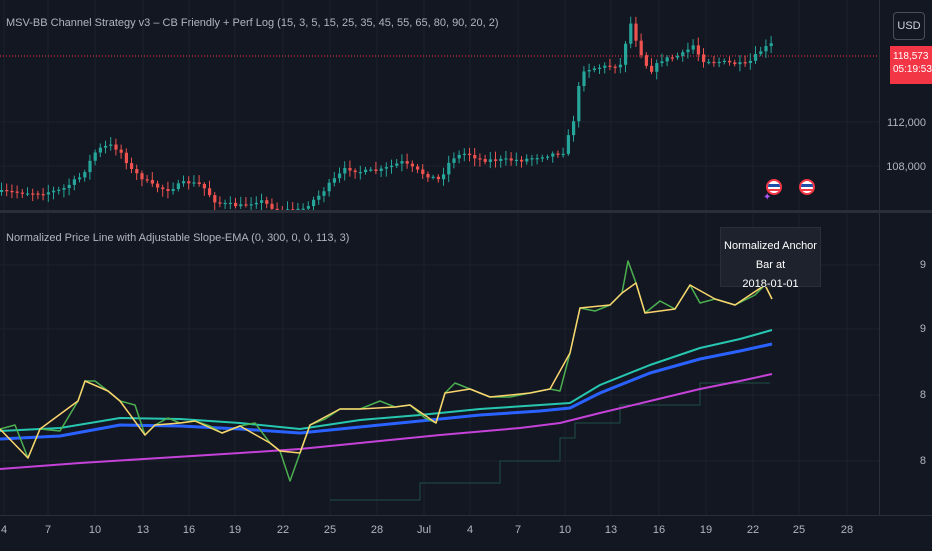 The image size is (932, 551). What do you see at coordinates (912, 69) in the screenshot?
I see `bar-countdown: 05:19:53` at bounding box center [912, 69].